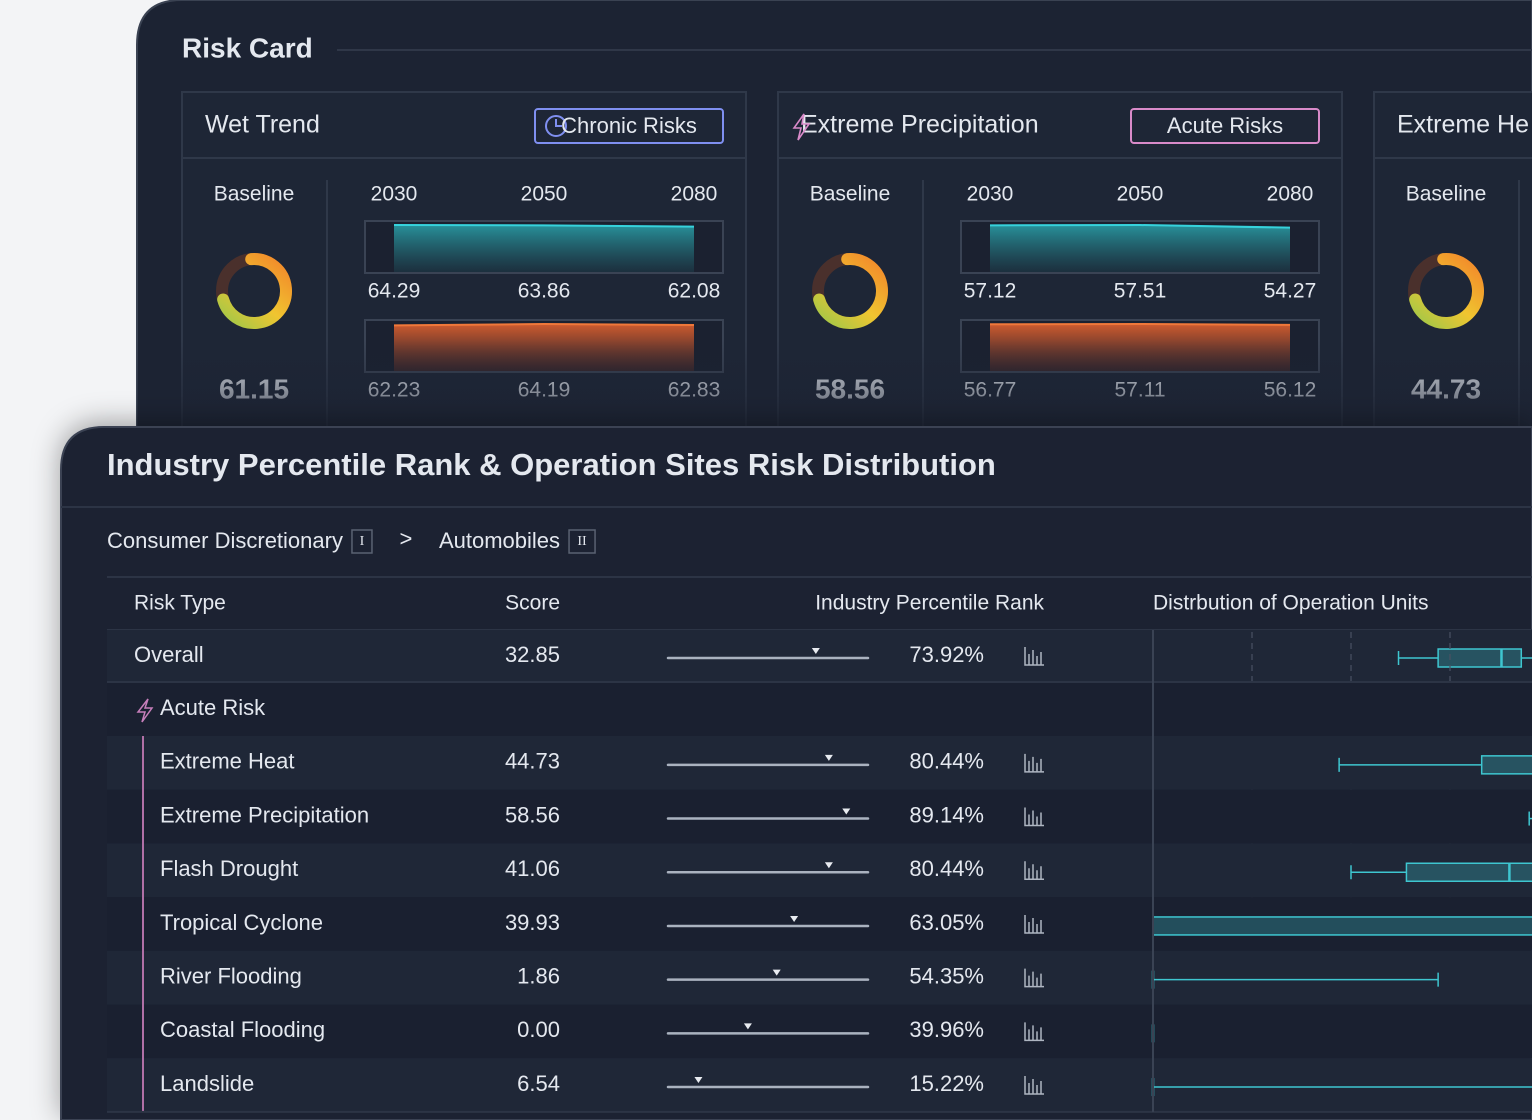  What do you see at coordinates (1290, 291) in the screenshot?
I see `trend-value: 54.27` at bounding box center [1290, 291].